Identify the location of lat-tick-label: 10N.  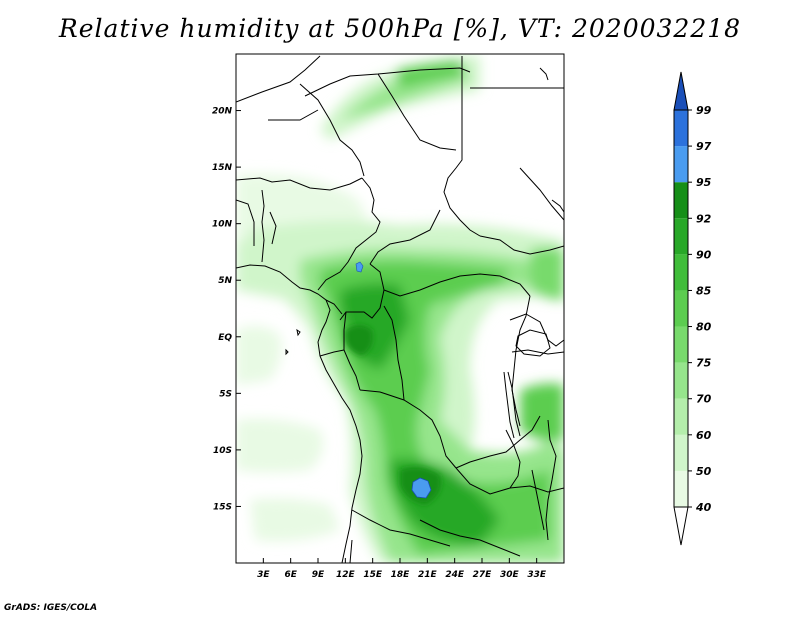
(222, 225).